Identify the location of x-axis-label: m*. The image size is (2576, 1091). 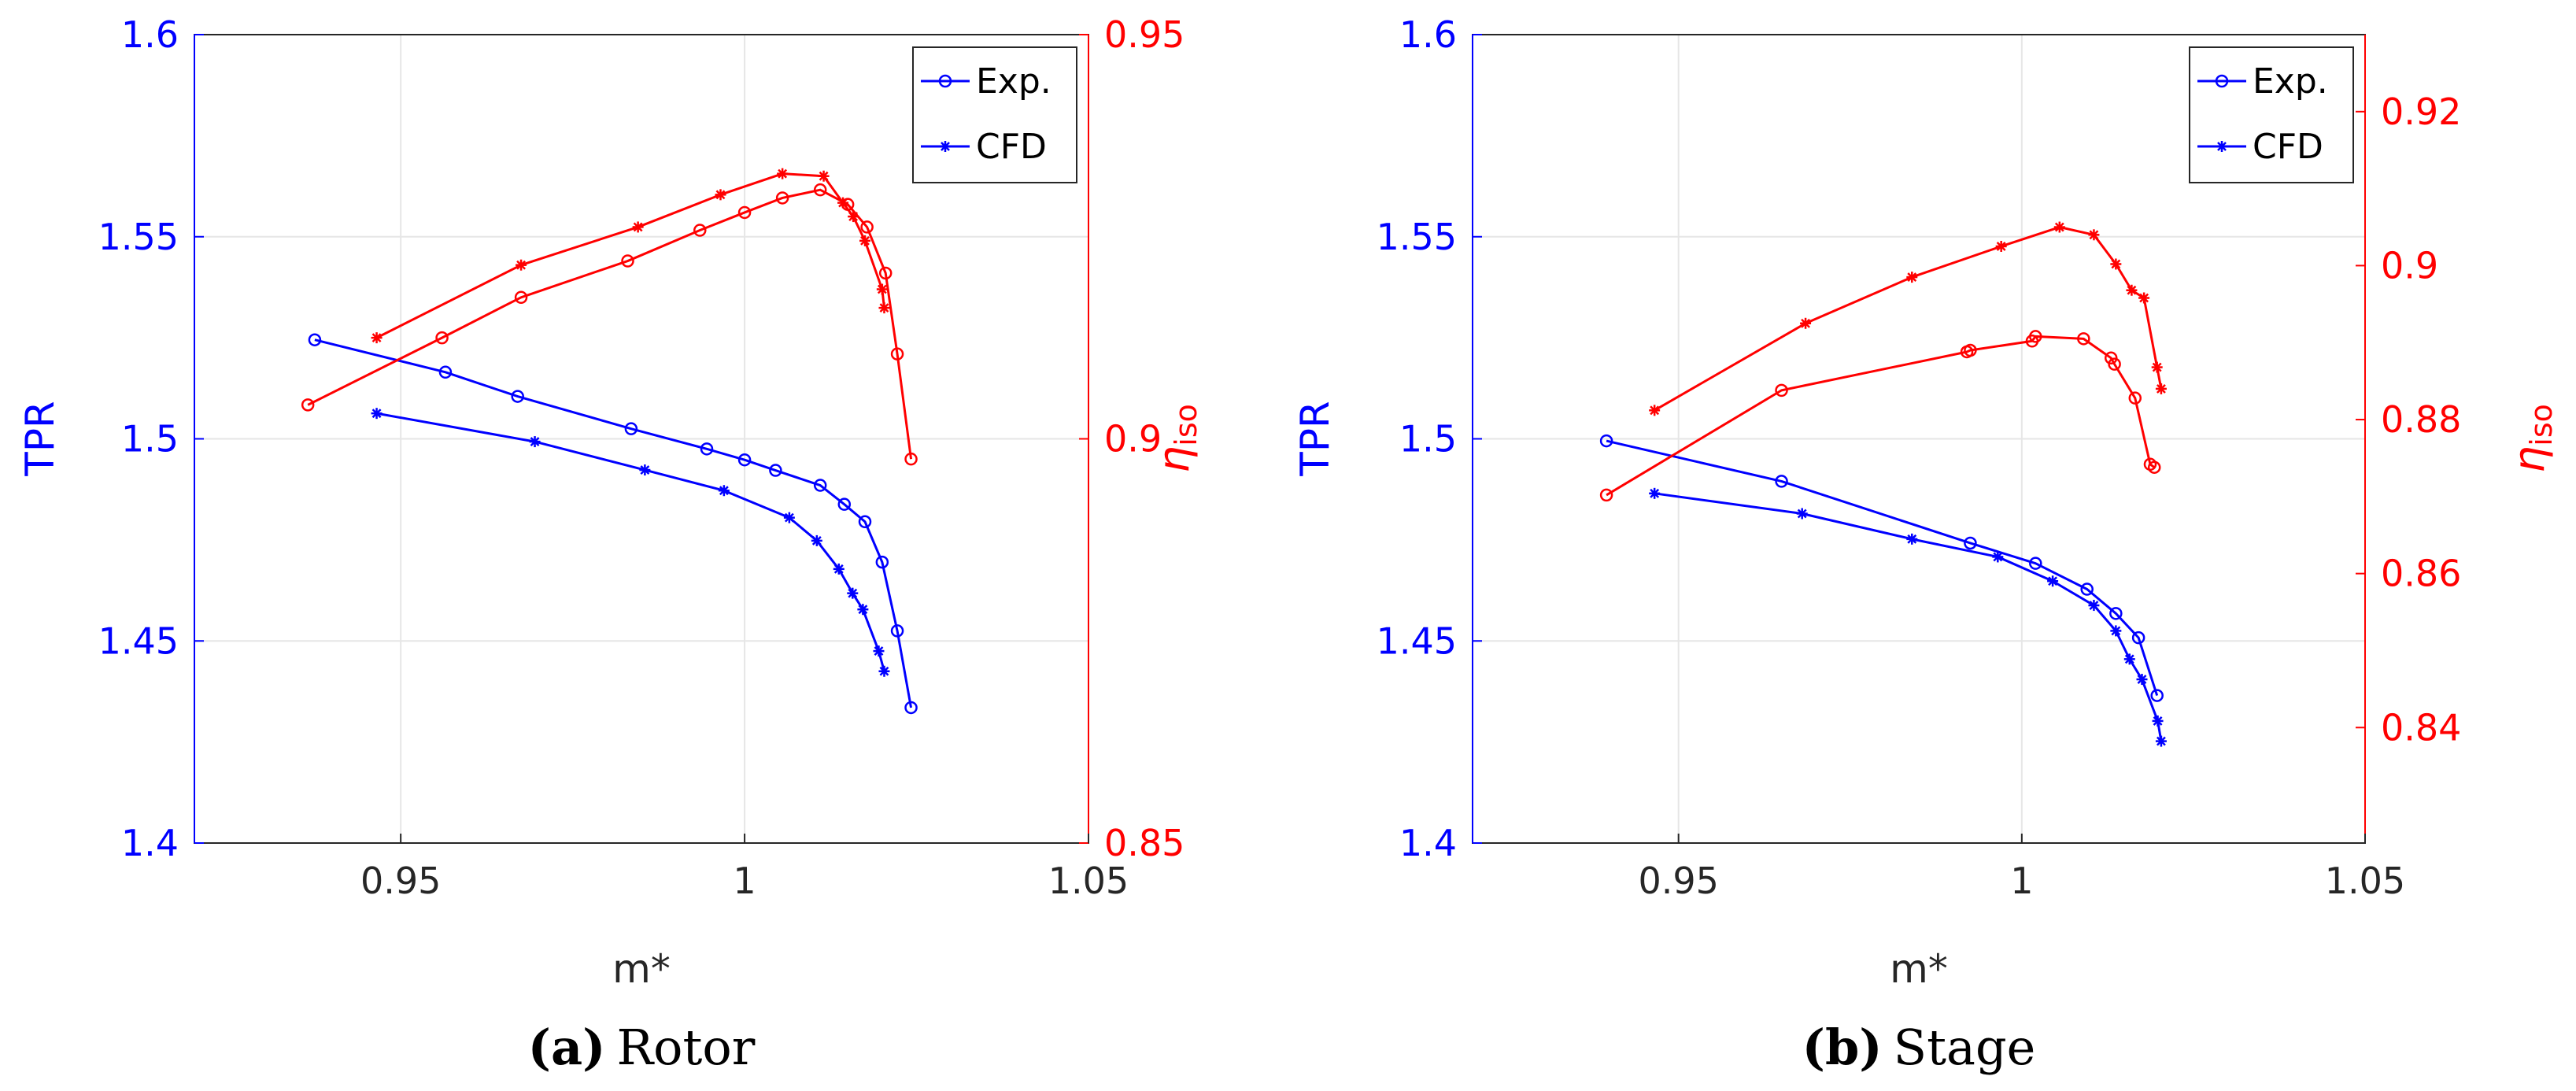
(641, 969).